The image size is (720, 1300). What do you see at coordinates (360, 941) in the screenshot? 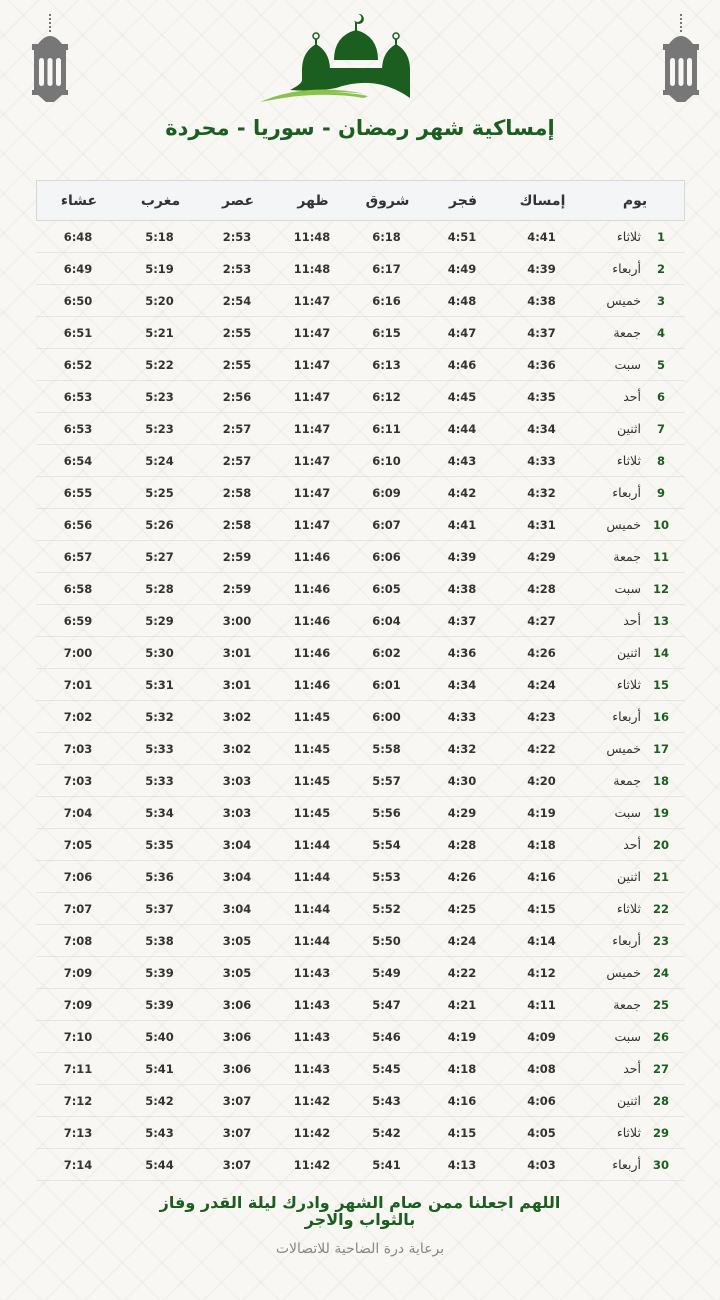
I see `table-row: 7:08 5:38 3:05 11:44 5:50 4:24 4:14 أربعاء 23` at bounding box center [360, 941].